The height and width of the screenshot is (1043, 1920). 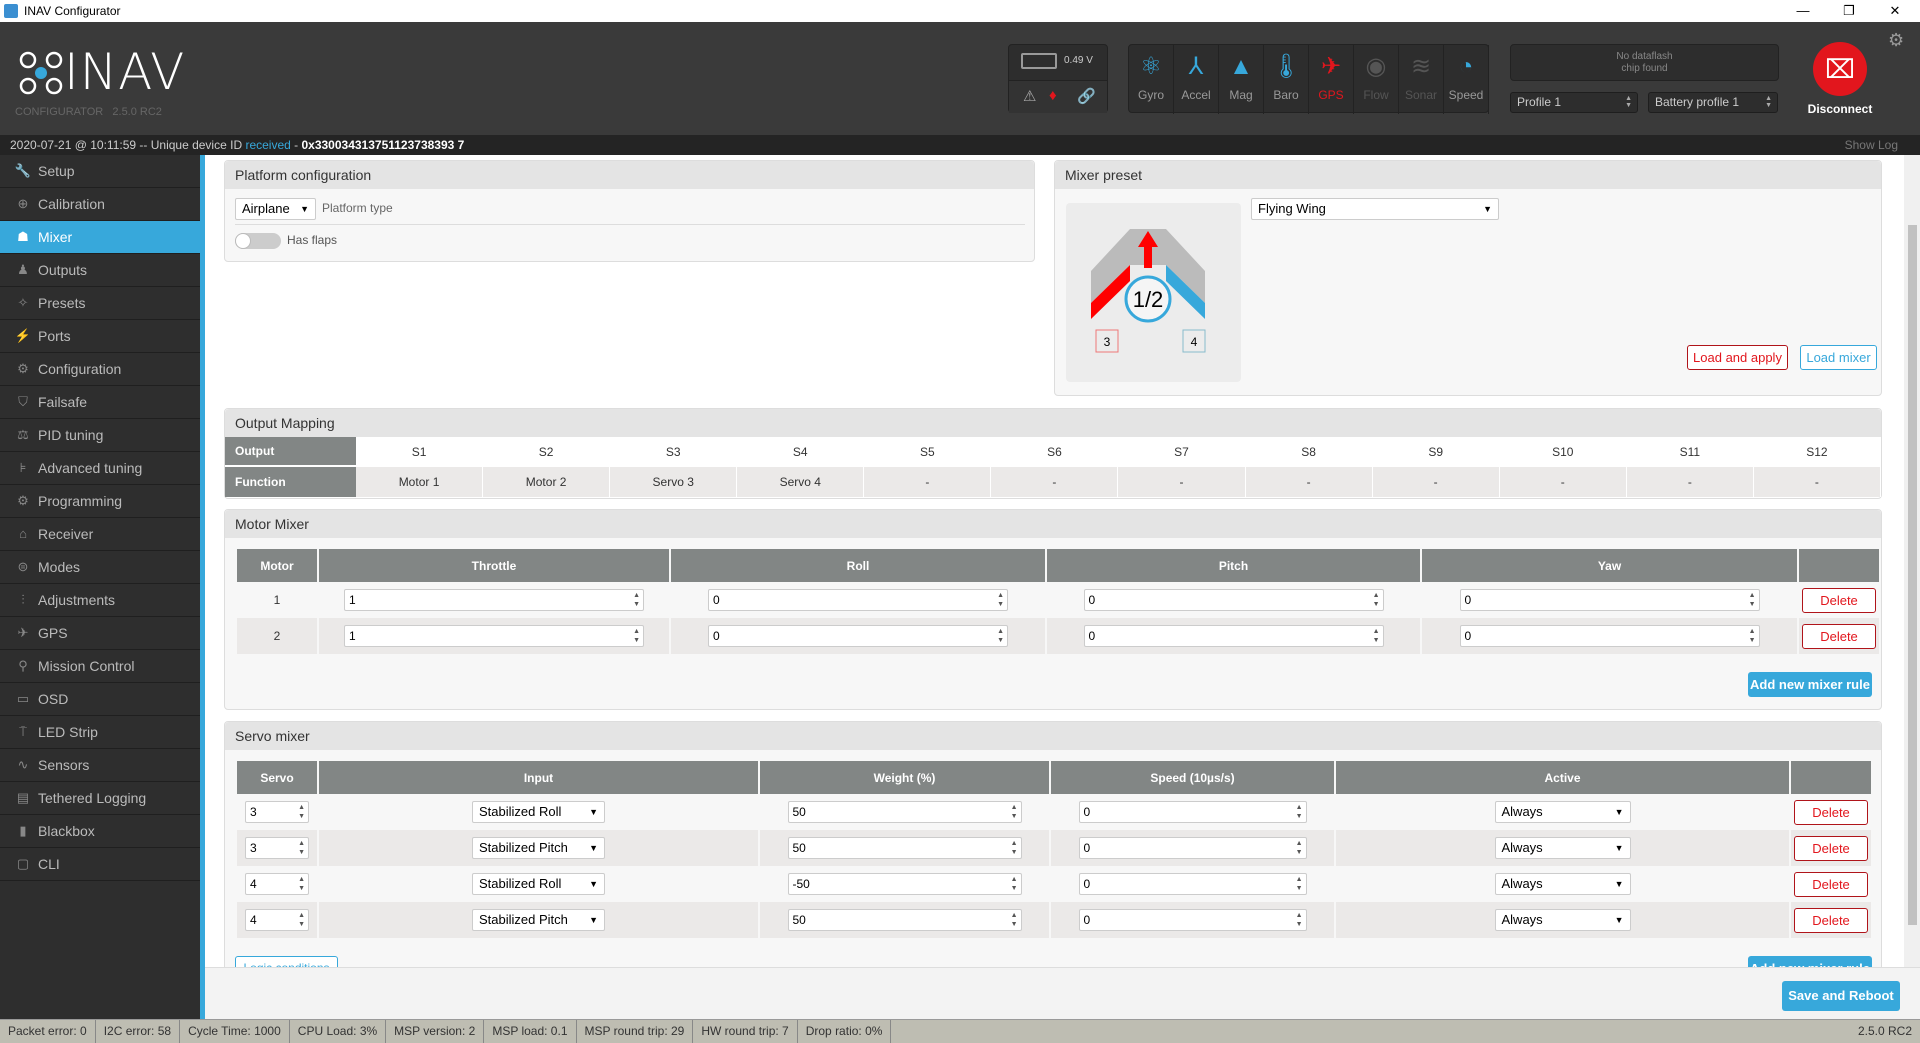 I want to click on sidebar-item-blackbox: ▮ Blackbox, so click(x=100, y=831).